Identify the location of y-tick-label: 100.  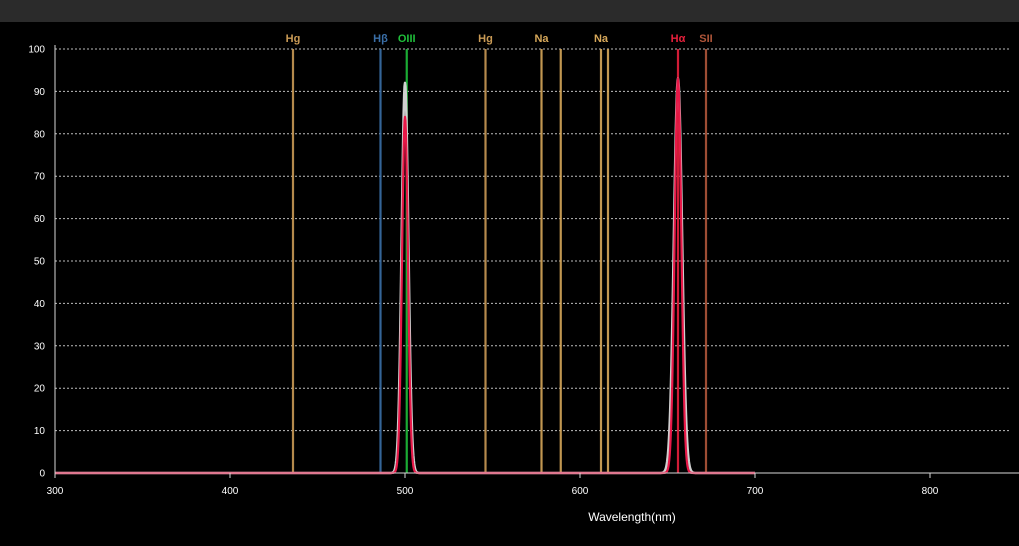
(36, 50).